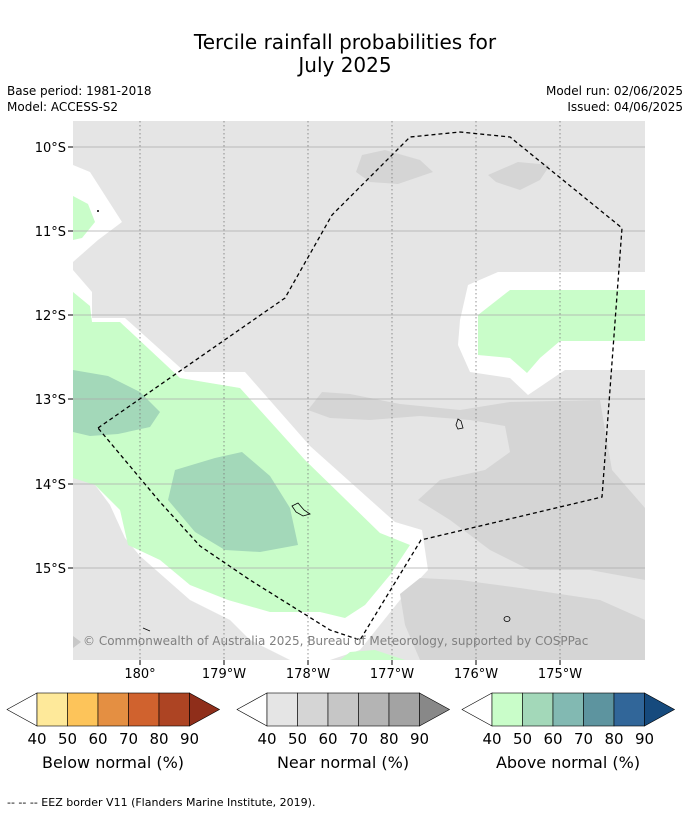 Image resolution: width=690 pixels, height=816 pixels. I want to click on base-period: Base period: 1981-2018, so click(79, 91).